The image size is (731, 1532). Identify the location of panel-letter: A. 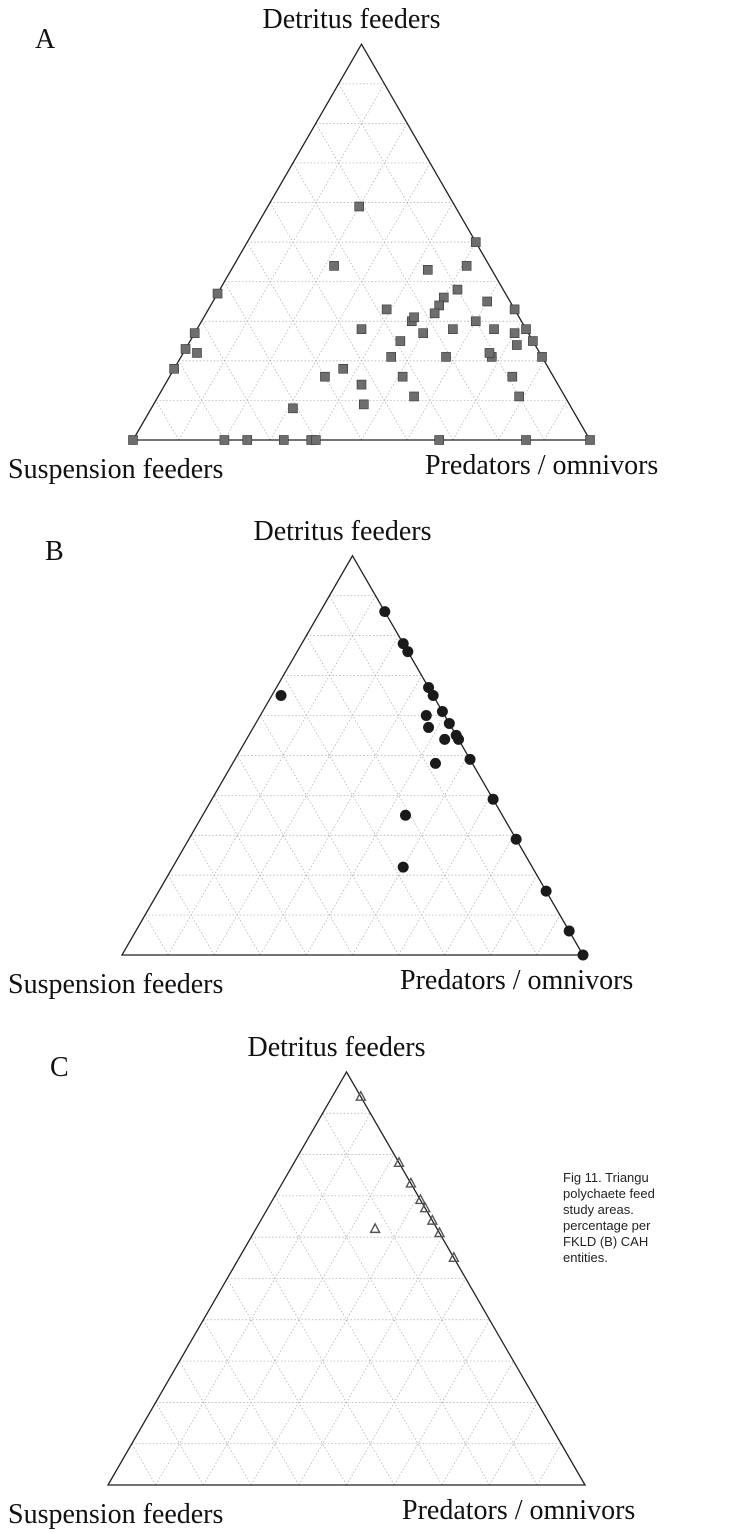
(45, 39).